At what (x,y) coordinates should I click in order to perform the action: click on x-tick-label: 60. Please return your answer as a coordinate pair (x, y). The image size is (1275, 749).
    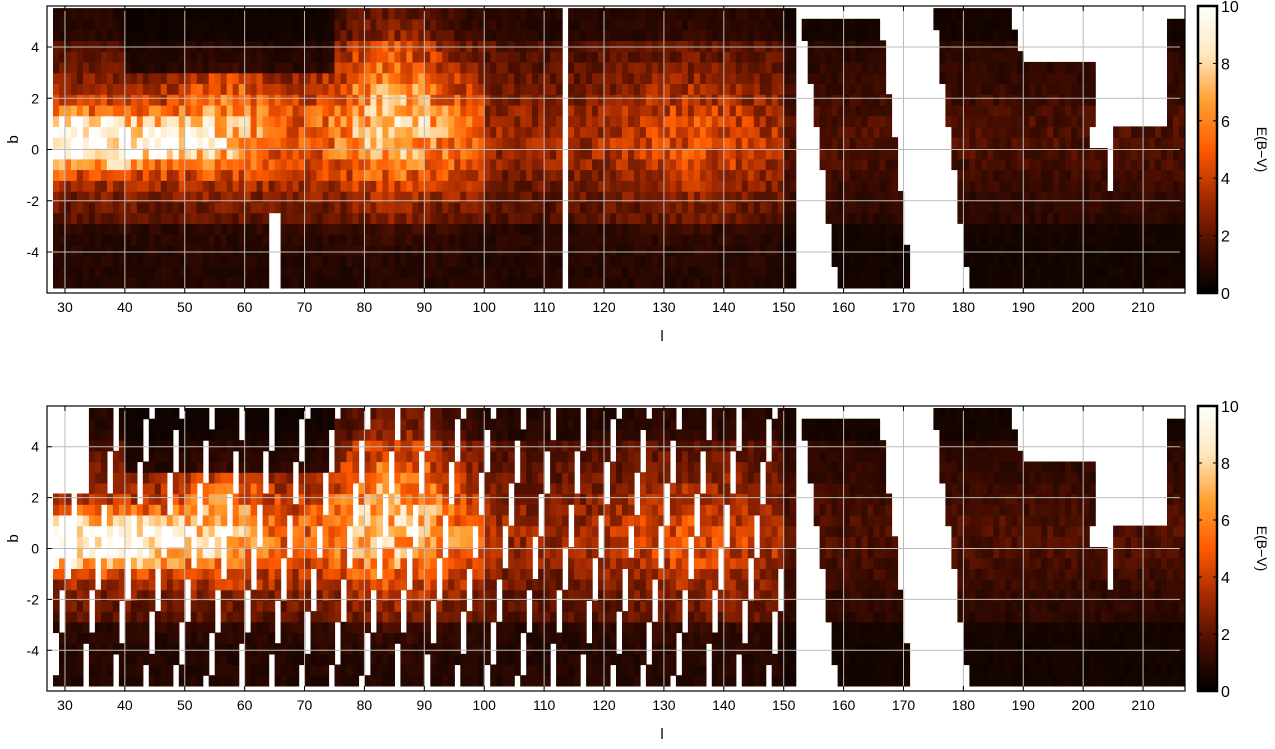
    Looking at the image, I should click on (245, 307).